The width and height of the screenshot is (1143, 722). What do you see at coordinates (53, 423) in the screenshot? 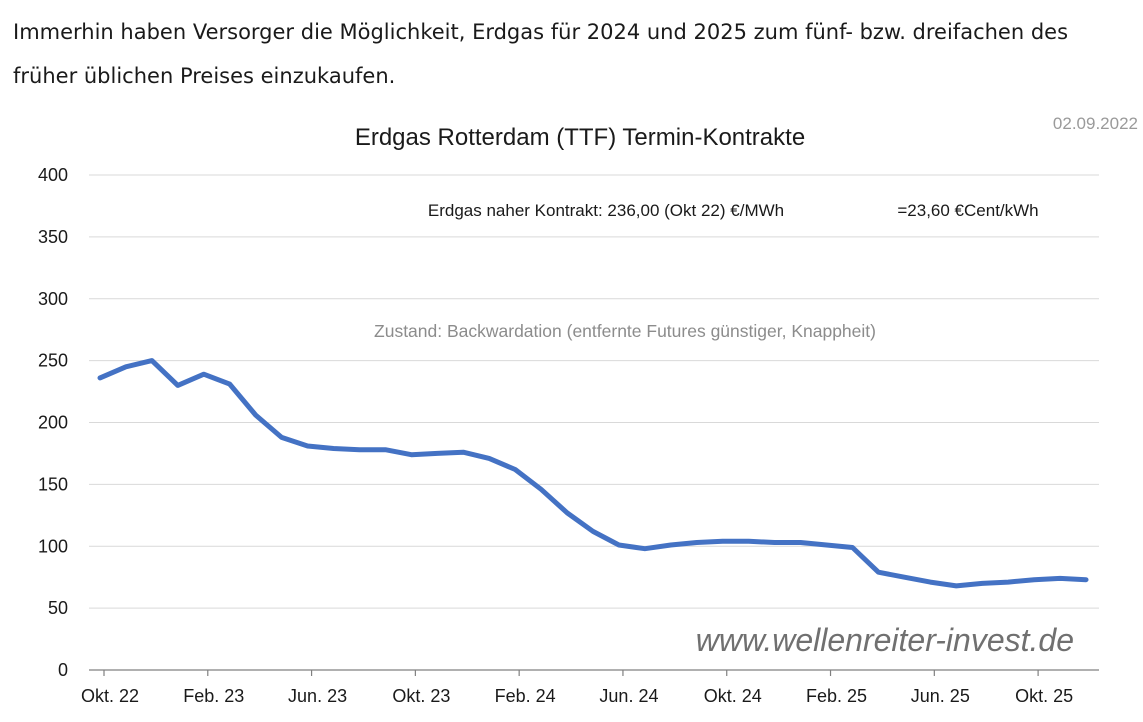
I see `y-tick-label: 200` at bounding box center [53, 423].